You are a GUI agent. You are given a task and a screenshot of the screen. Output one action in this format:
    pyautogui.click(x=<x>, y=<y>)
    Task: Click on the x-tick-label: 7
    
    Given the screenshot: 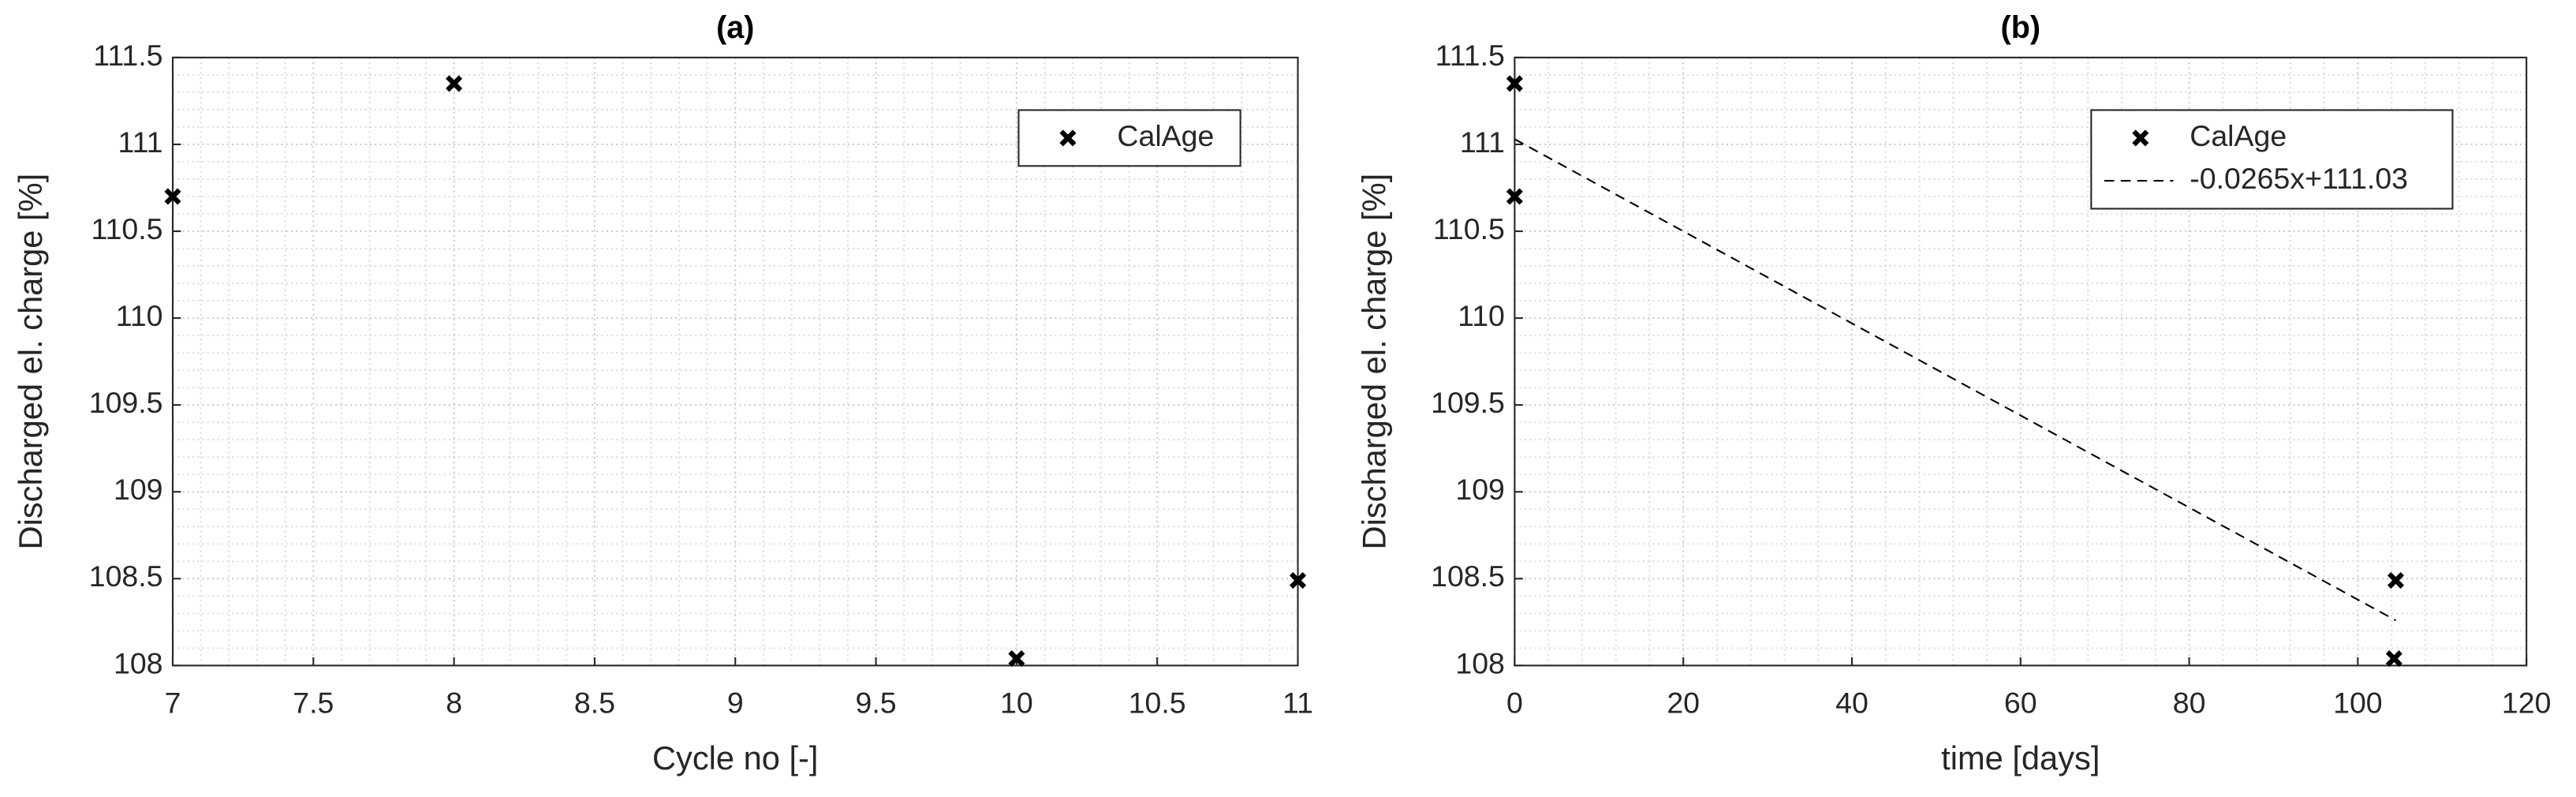 What is the action you would take?
    pyautogui.click(x=173, y=703)
    